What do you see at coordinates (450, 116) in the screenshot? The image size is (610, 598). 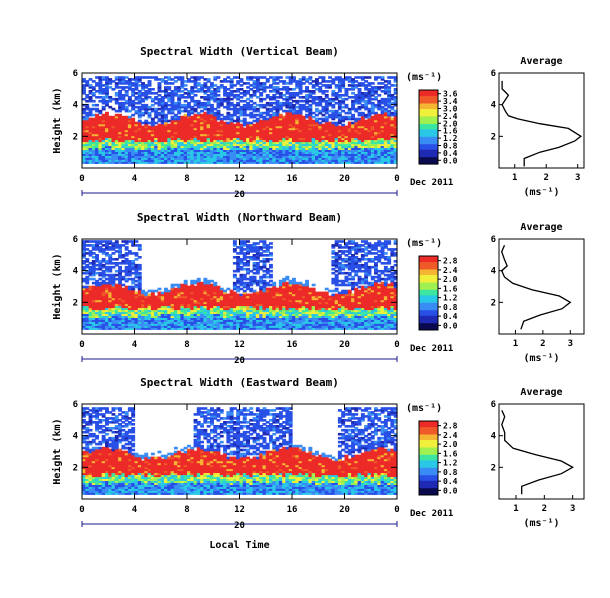 I see `colorbar-tick-label: 2.4` at bounding box center [450, 116].